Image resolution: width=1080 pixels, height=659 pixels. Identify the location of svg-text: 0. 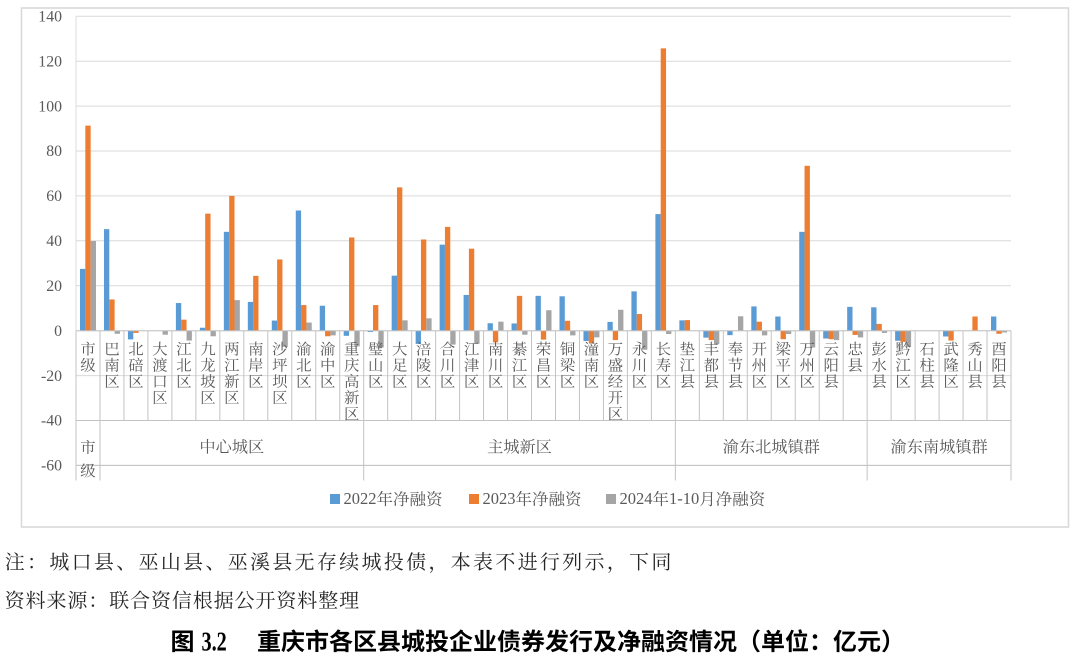
(58, 331).